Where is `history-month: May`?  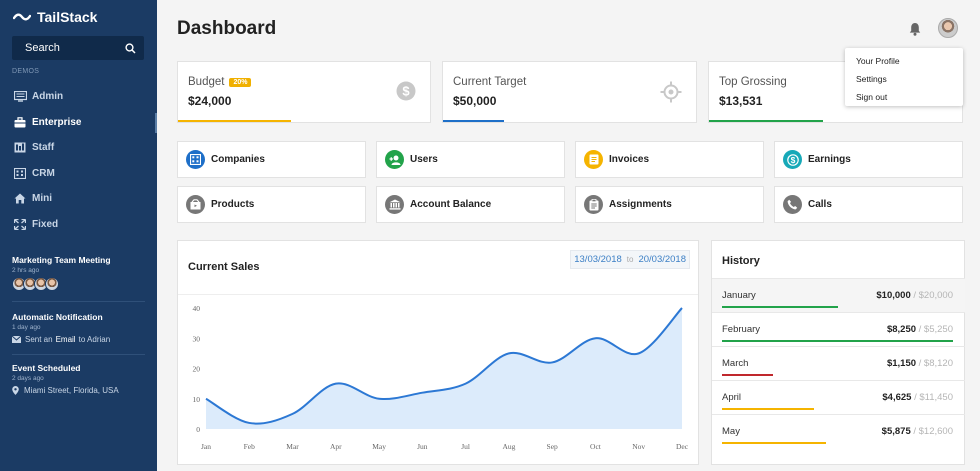 history-month: May is located at coordinates (731, 431).